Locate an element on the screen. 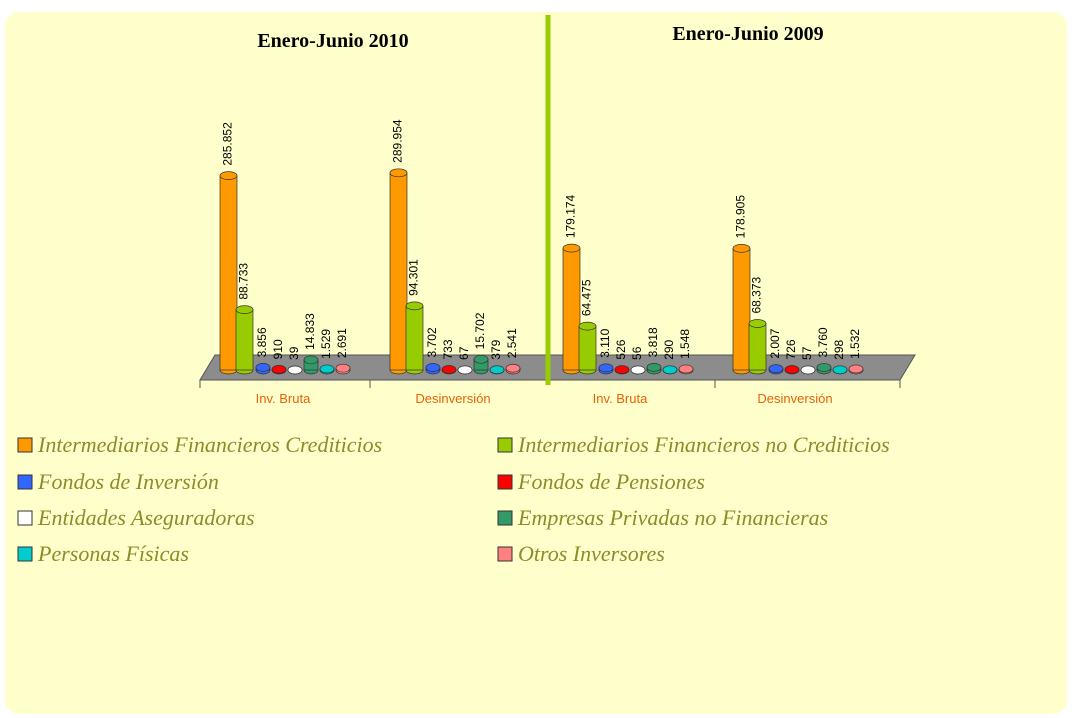 This screenshot has height=718, width=1072. value-label: 94.301 is located at coordinates (414, 277).